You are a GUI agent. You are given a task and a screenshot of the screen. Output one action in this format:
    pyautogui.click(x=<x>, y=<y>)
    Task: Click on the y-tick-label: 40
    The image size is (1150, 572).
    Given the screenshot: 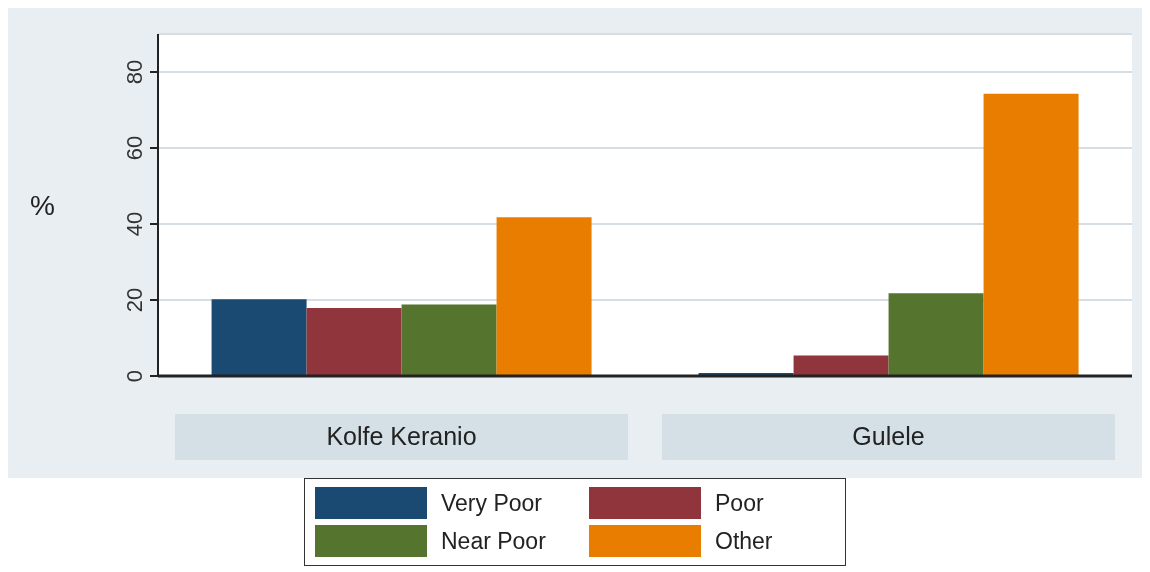 What is the action you would take?
    pyautogui.click(x=134, y=224)
    